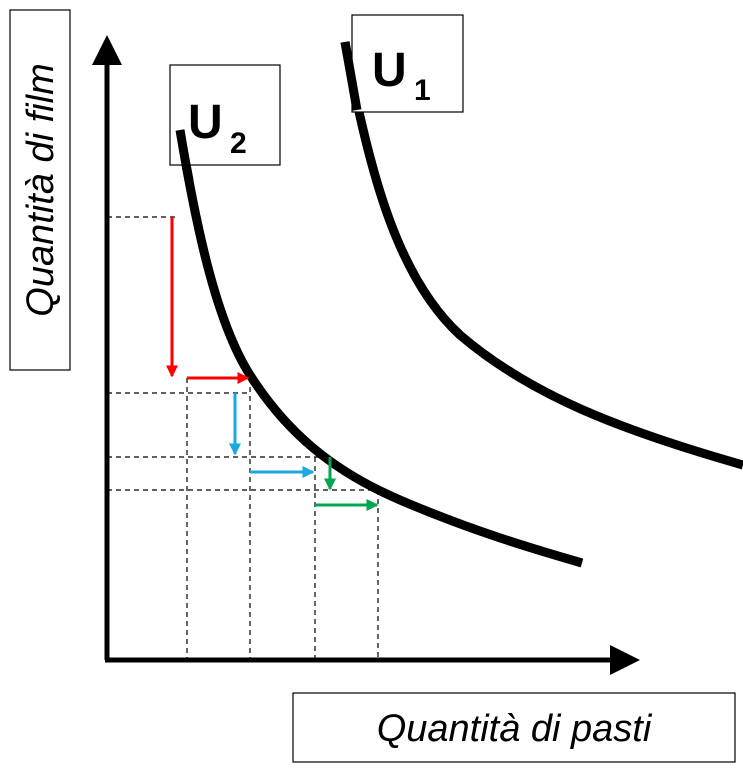 This screenshot has width=743, height=768. Describe the element at coordinates (238, 143) in the screenshot. I see `curve-subscript: 2` at that location.